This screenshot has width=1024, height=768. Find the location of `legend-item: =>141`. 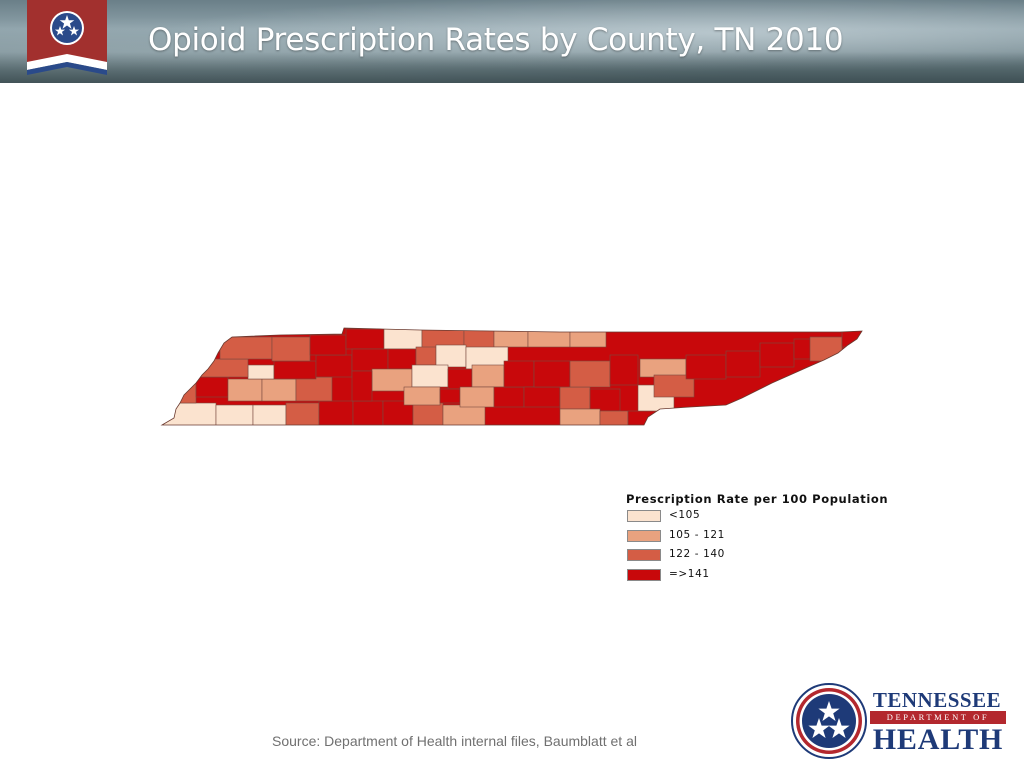

legend-item: =>141 is located at coordinates (771, 576).